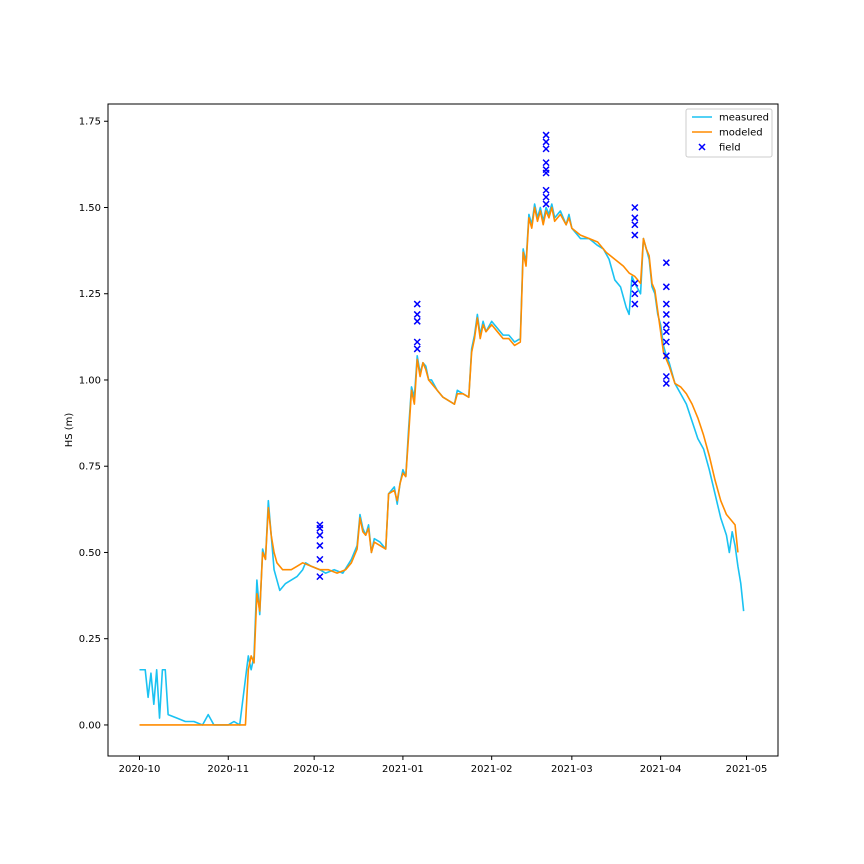  Describe the element at coordinates (741, 133) in the screenshot. I see `legend-label: modeled` at that location.